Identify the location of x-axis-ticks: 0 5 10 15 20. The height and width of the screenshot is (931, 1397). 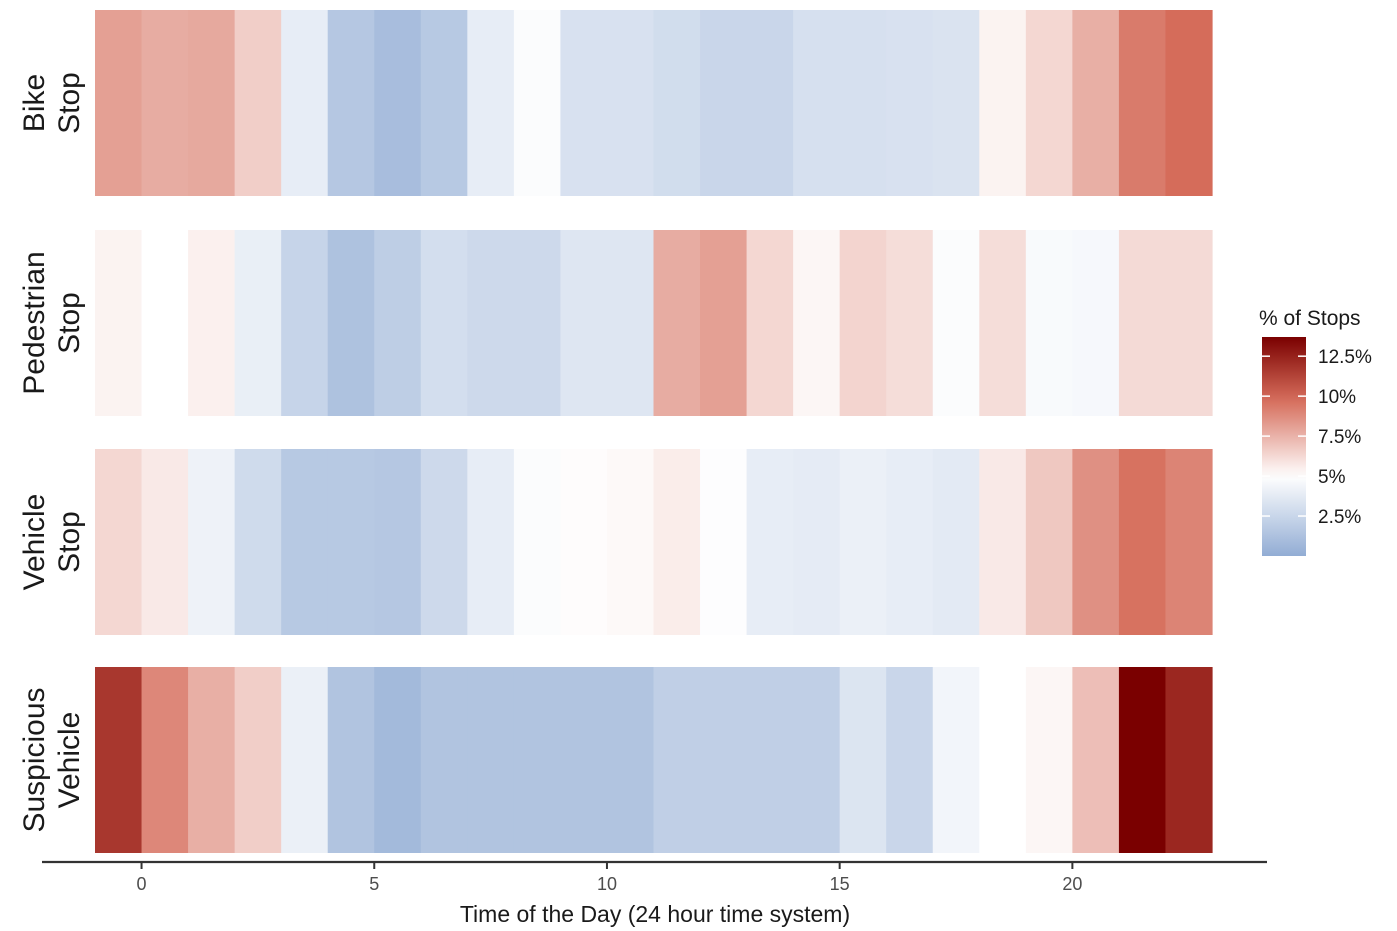
(609, 878).